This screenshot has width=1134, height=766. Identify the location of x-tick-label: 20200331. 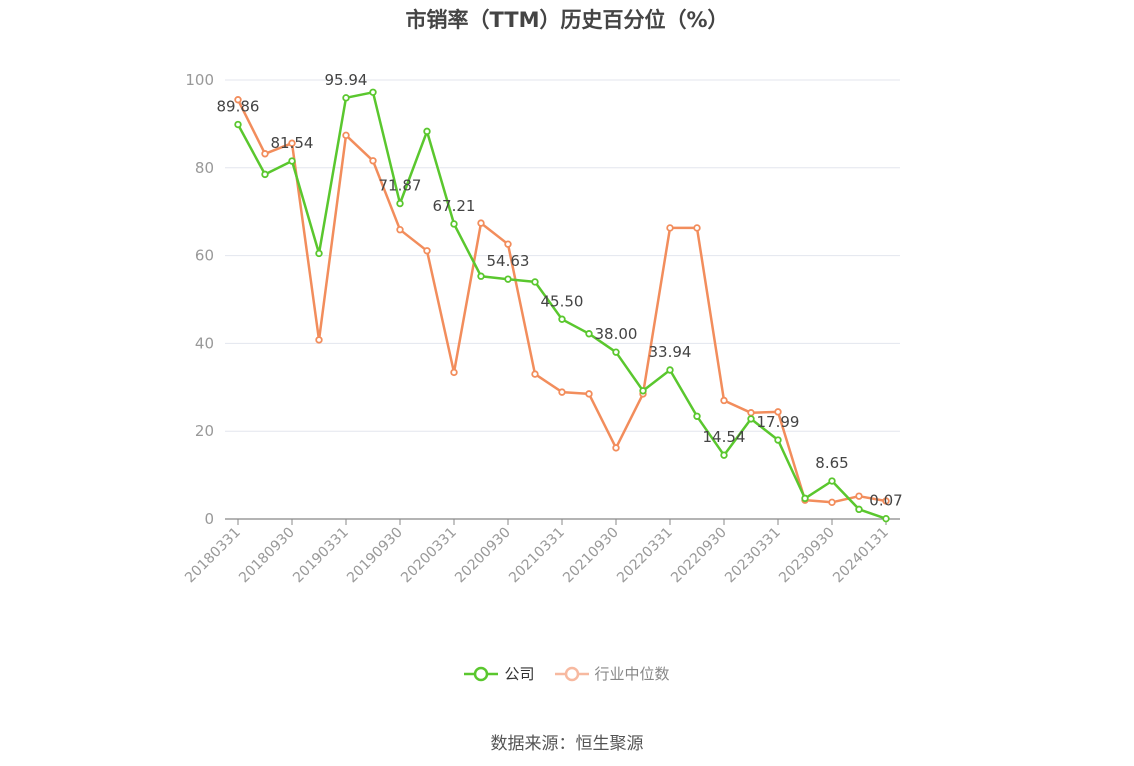
(429, 556).